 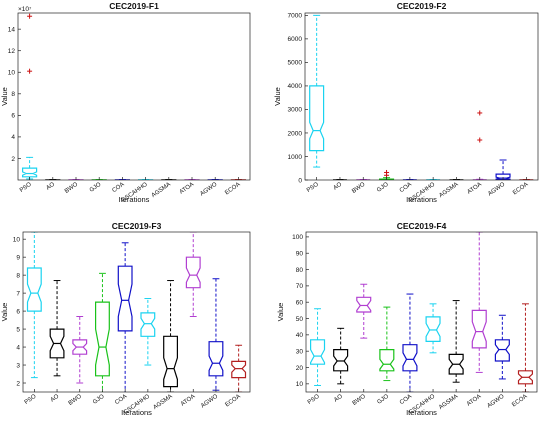 What do you see at coordinates (25, 9) in the screenshot?
I see `exponent-label: ×10⁷` at bounding box center [25, 9].